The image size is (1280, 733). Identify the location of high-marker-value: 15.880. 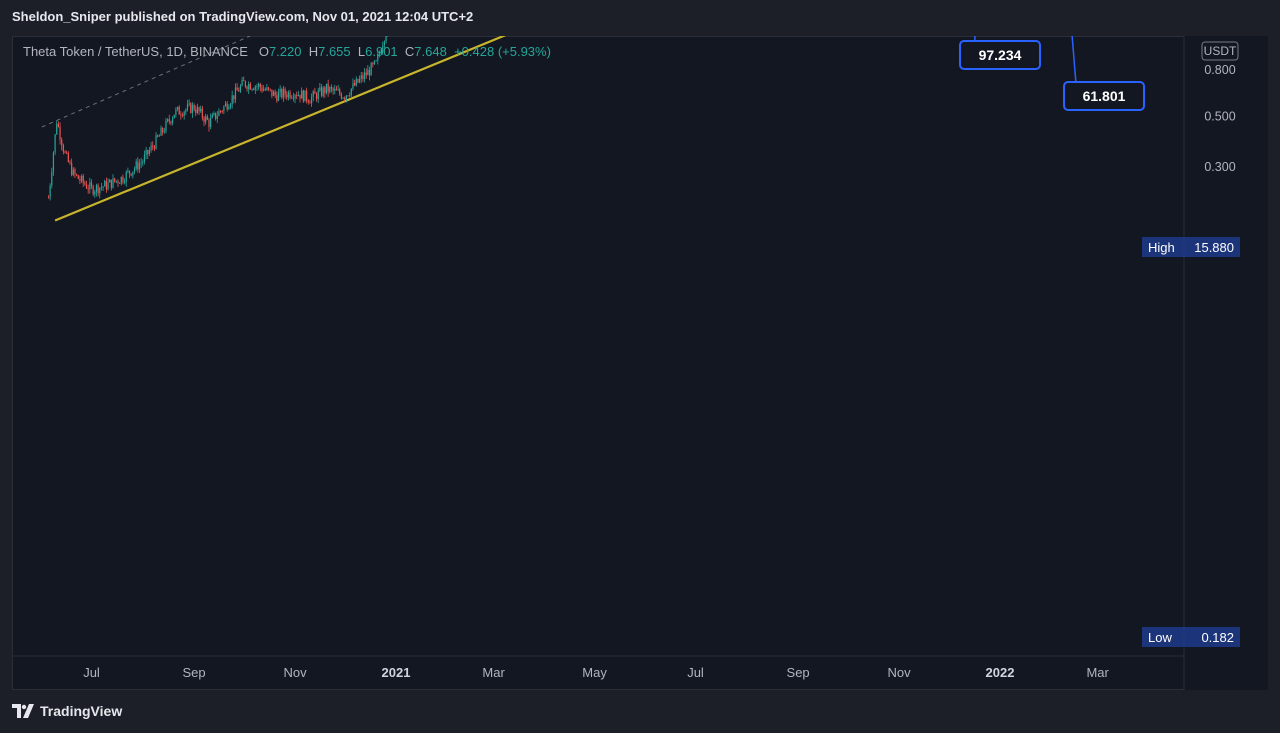
(1214, 247).